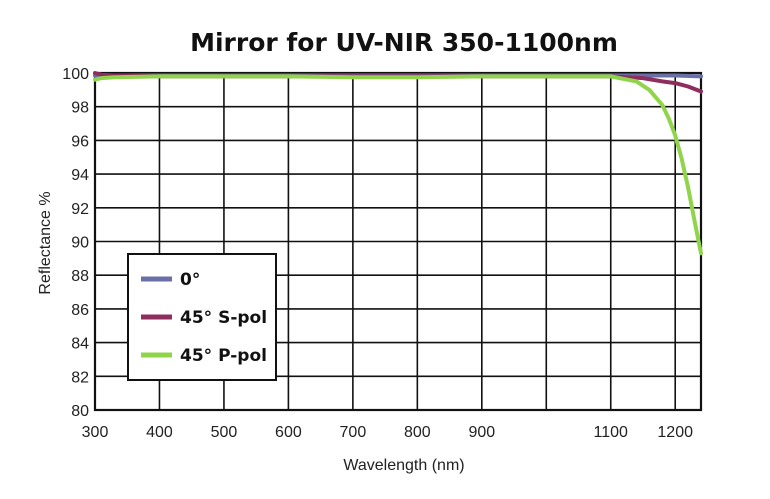 This screenshot has height=499, width=770. What do you see at coordinates (481, 432) in the screenshot?
I see `x-tick-label: 900` at bounding box center [481, 432].